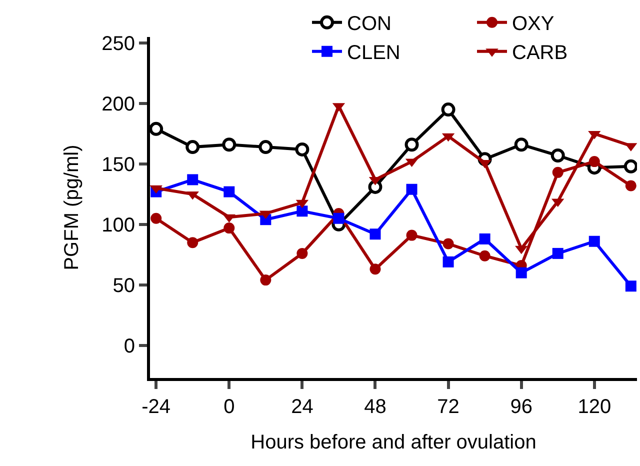 The image size is (640, 466). What do you see at coordinates (521, 407) in the screenshot?
I see `x-tick-label: 96` at bounding box center [521, 407].